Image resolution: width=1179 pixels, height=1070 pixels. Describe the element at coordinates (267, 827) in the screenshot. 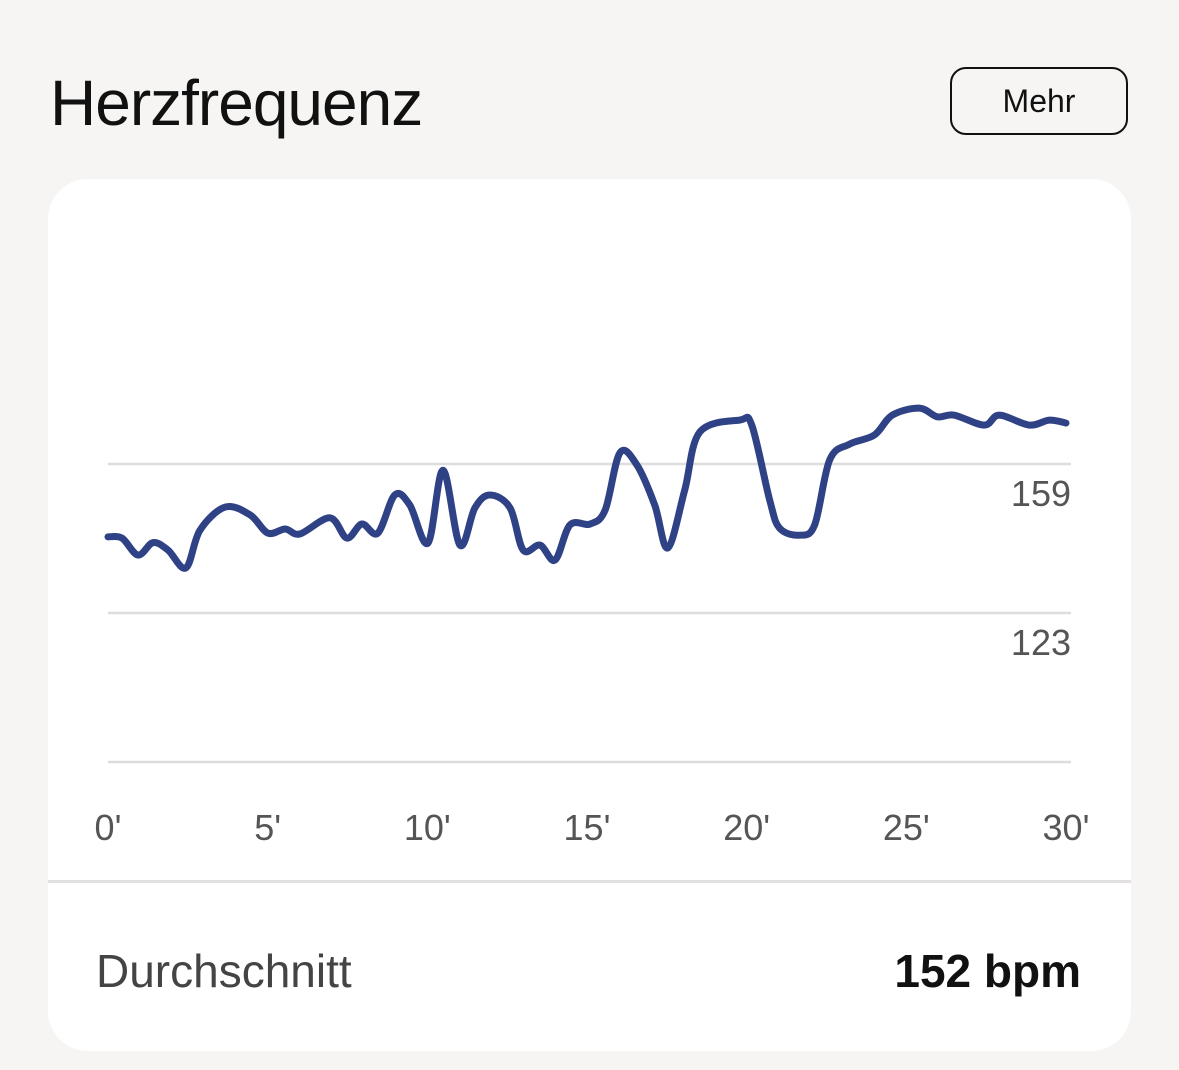

I see `x-tick-label: 5'` at that location.